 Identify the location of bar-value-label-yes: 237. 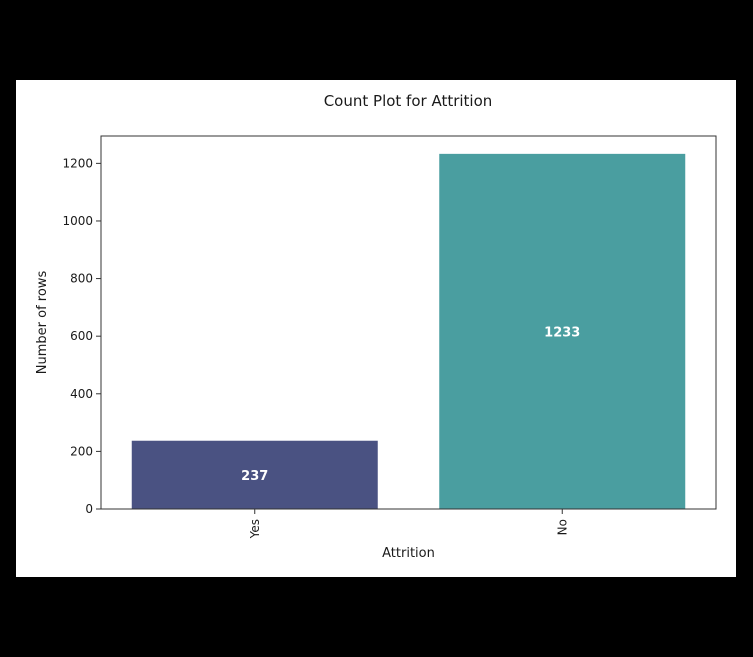
(254, 476).